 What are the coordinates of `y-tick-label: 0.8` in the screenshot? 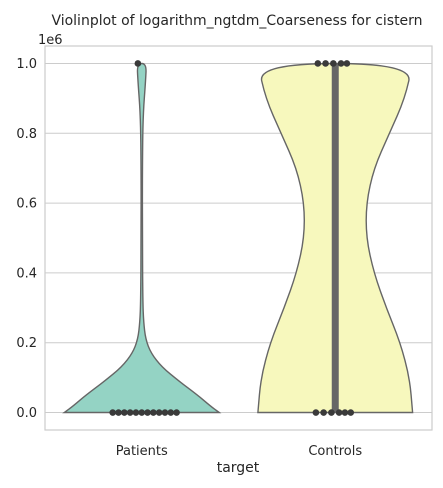 It's located at (26, 134).